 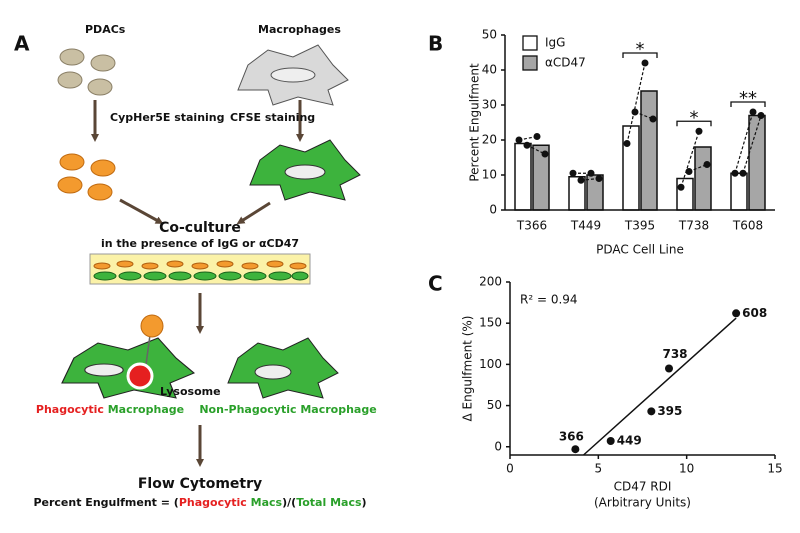 I want to click on y-tick-label: 10, so click(x=489, y=175).